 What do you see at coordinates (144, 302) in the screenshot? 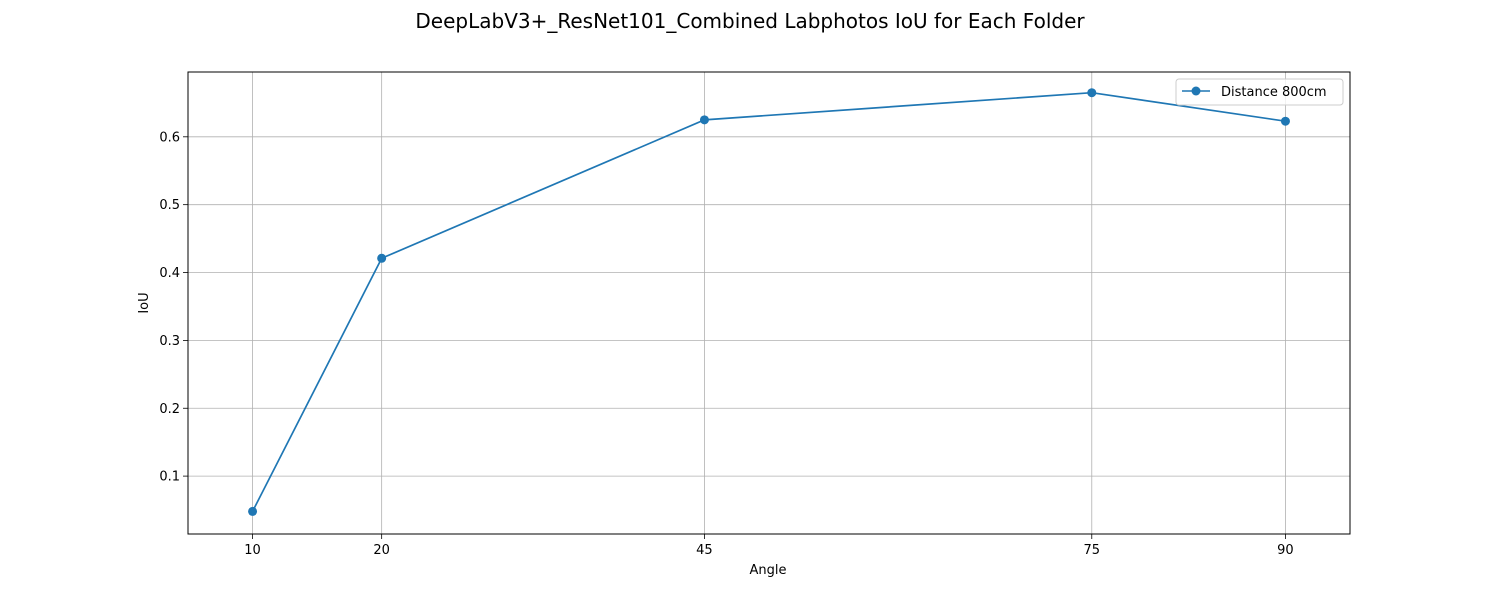
I see `y-axis-label: IoU` at bounding box center [144, 302].